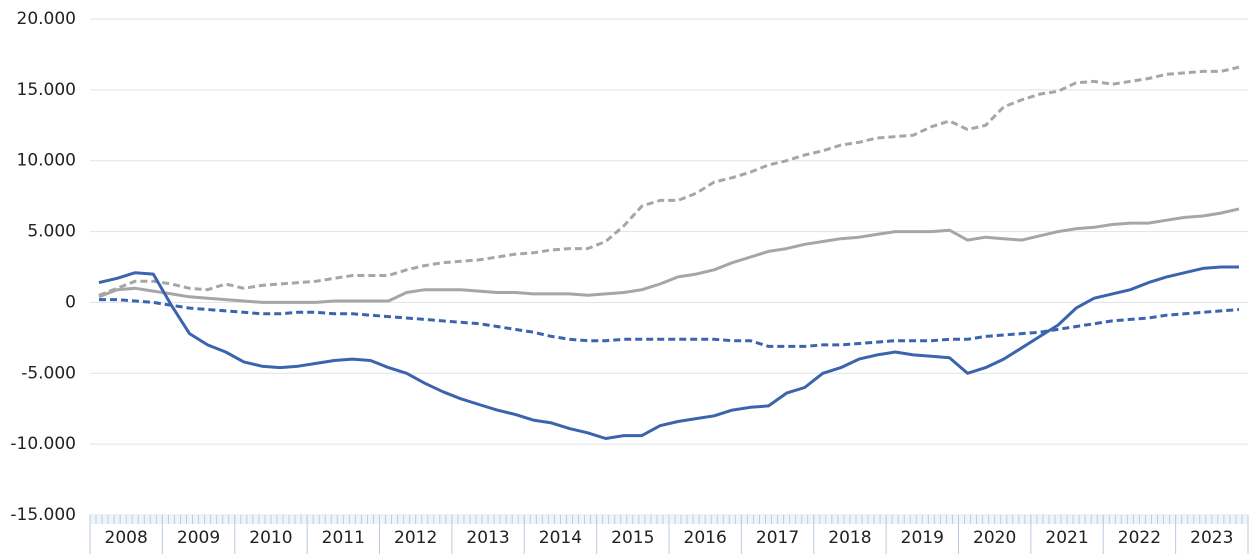  Describe the element at coordinates (705, 538) in the screenshot. I see `x-tick-label: 2016` at that location.